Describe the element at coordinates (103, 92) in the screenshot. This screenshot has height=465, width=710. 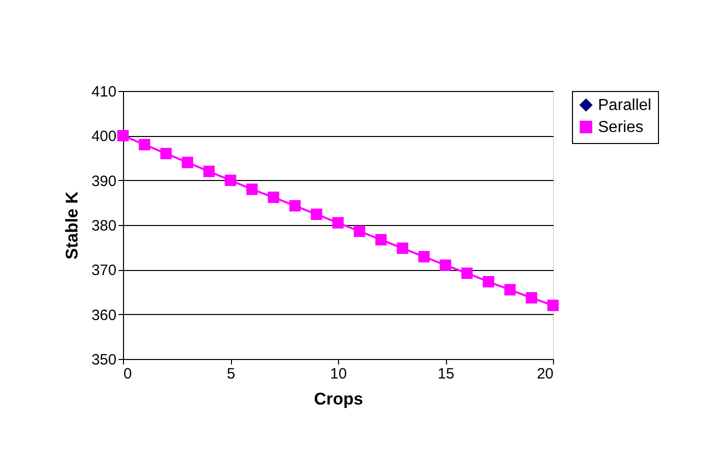
I see `y-tick-label: 410` at that location.